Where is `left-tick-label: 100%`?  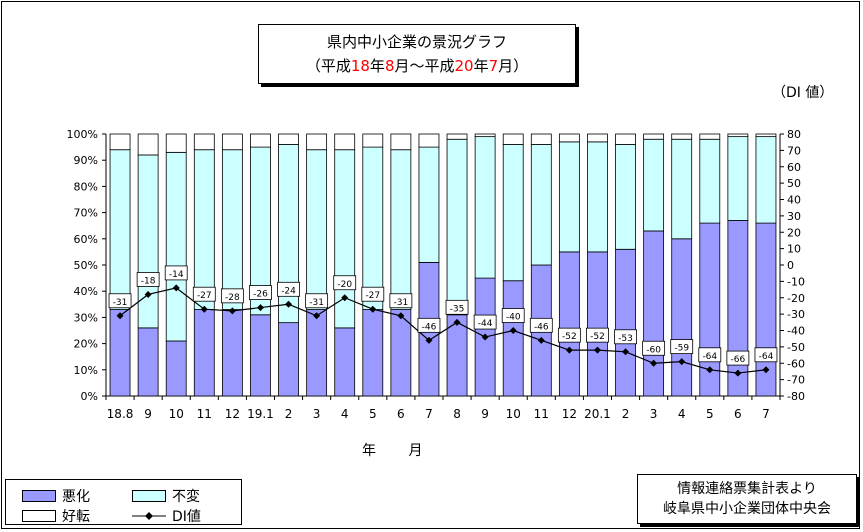 left-tick-label: 100% is located at coordinates (82, 134).